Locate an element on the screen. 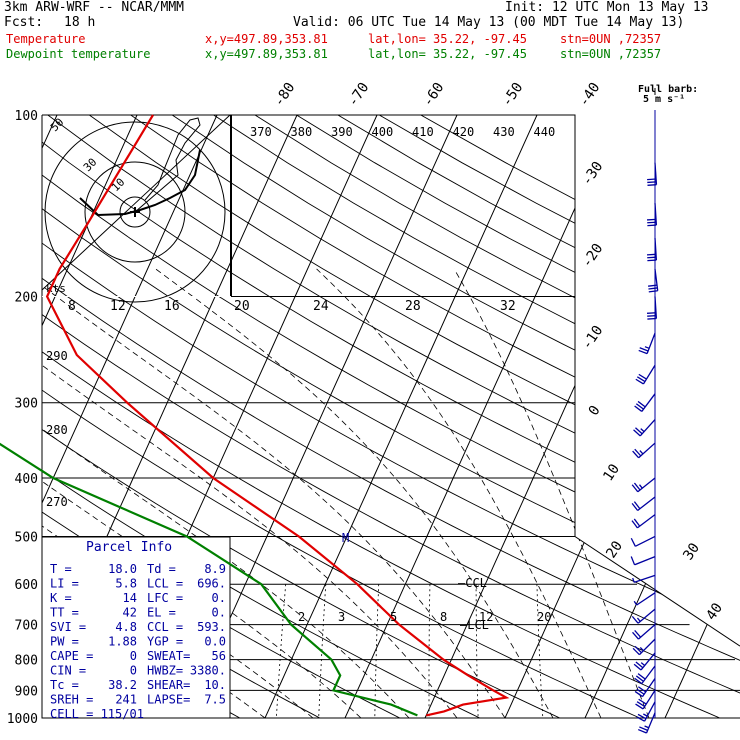 The height and width of the screenshot is (740, 740). isotherm-label: -10 is located at coordinates (592, 338).